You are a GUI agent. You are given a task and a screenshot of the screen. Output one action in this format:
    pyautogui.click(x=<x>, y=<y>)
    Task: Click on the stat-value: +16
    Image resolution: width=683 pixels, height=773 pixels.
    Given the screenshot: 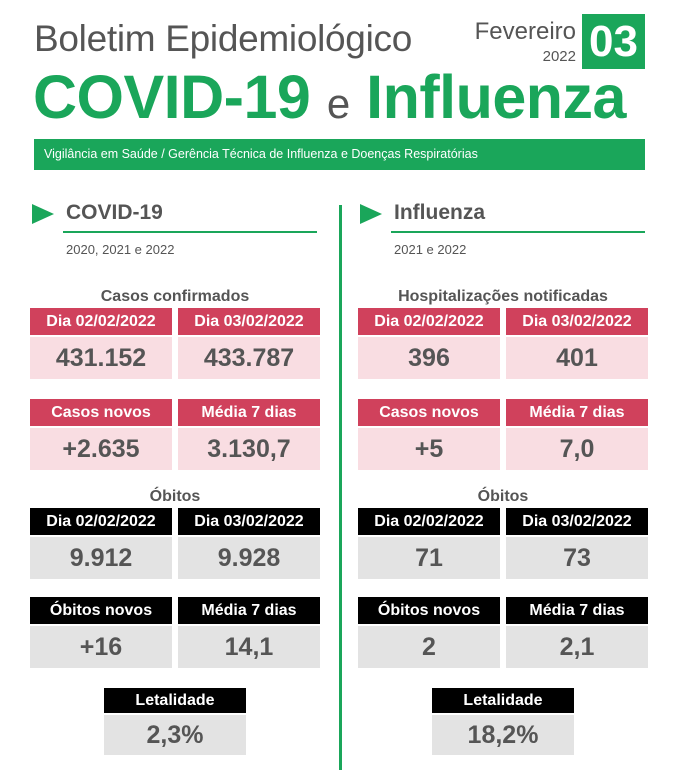 What is the action you would take?
    pyautogui.click(x=101, y=647)
    